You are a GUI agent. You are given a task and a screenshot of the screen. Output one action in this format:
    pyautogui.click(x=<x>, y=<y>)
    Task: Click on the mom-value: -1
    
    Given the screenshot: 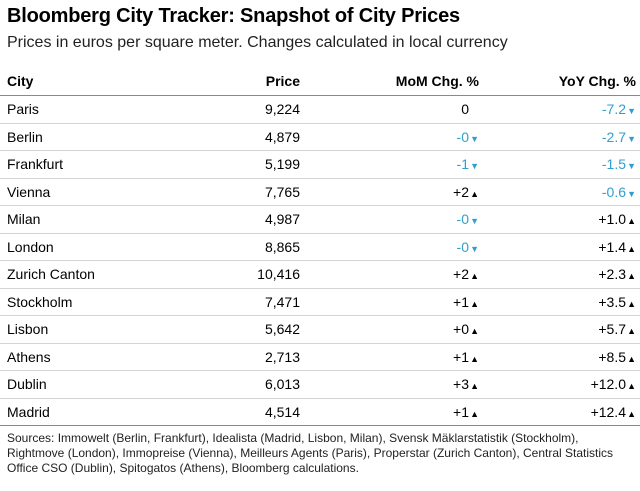 What is the action you would take?
    pyautogui.click(x=462, y=164)
    